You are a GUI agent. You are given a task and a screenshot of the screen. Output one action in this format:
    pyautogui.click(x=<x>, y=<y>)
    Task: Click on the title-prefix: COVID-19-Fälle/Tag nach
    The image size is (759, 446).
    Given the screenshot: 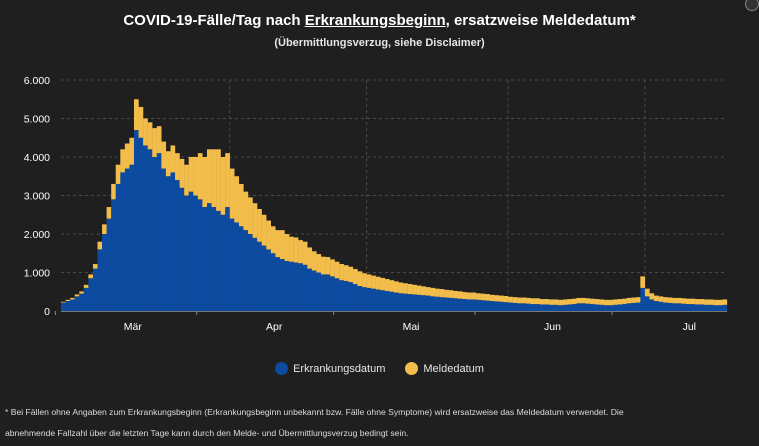 What is the action you would take?
    pyautogui.click(x=214, y=20)
    